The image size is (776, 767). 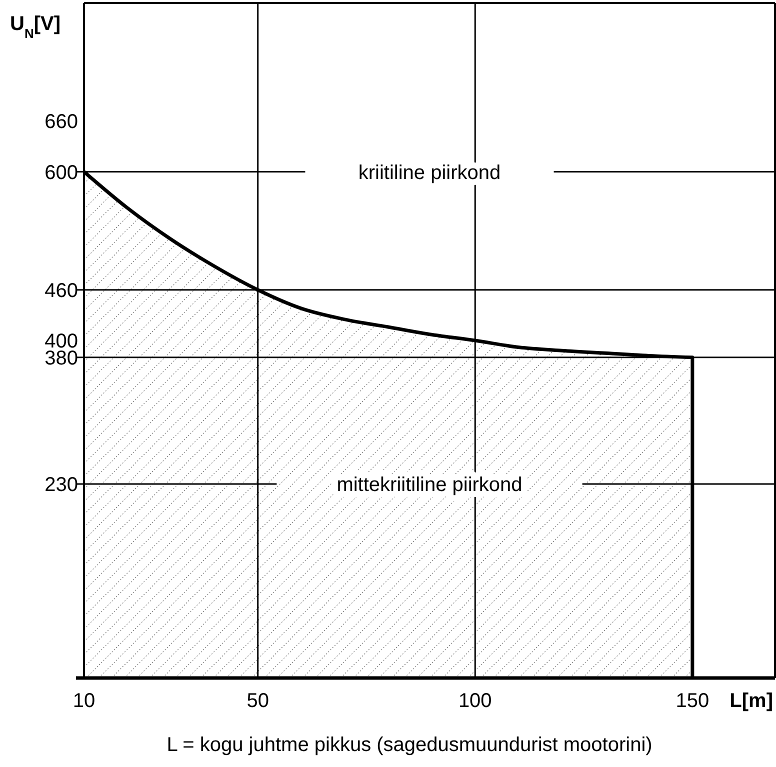 I want to click on x-tick-label: 150, so click(x=693, y=701).